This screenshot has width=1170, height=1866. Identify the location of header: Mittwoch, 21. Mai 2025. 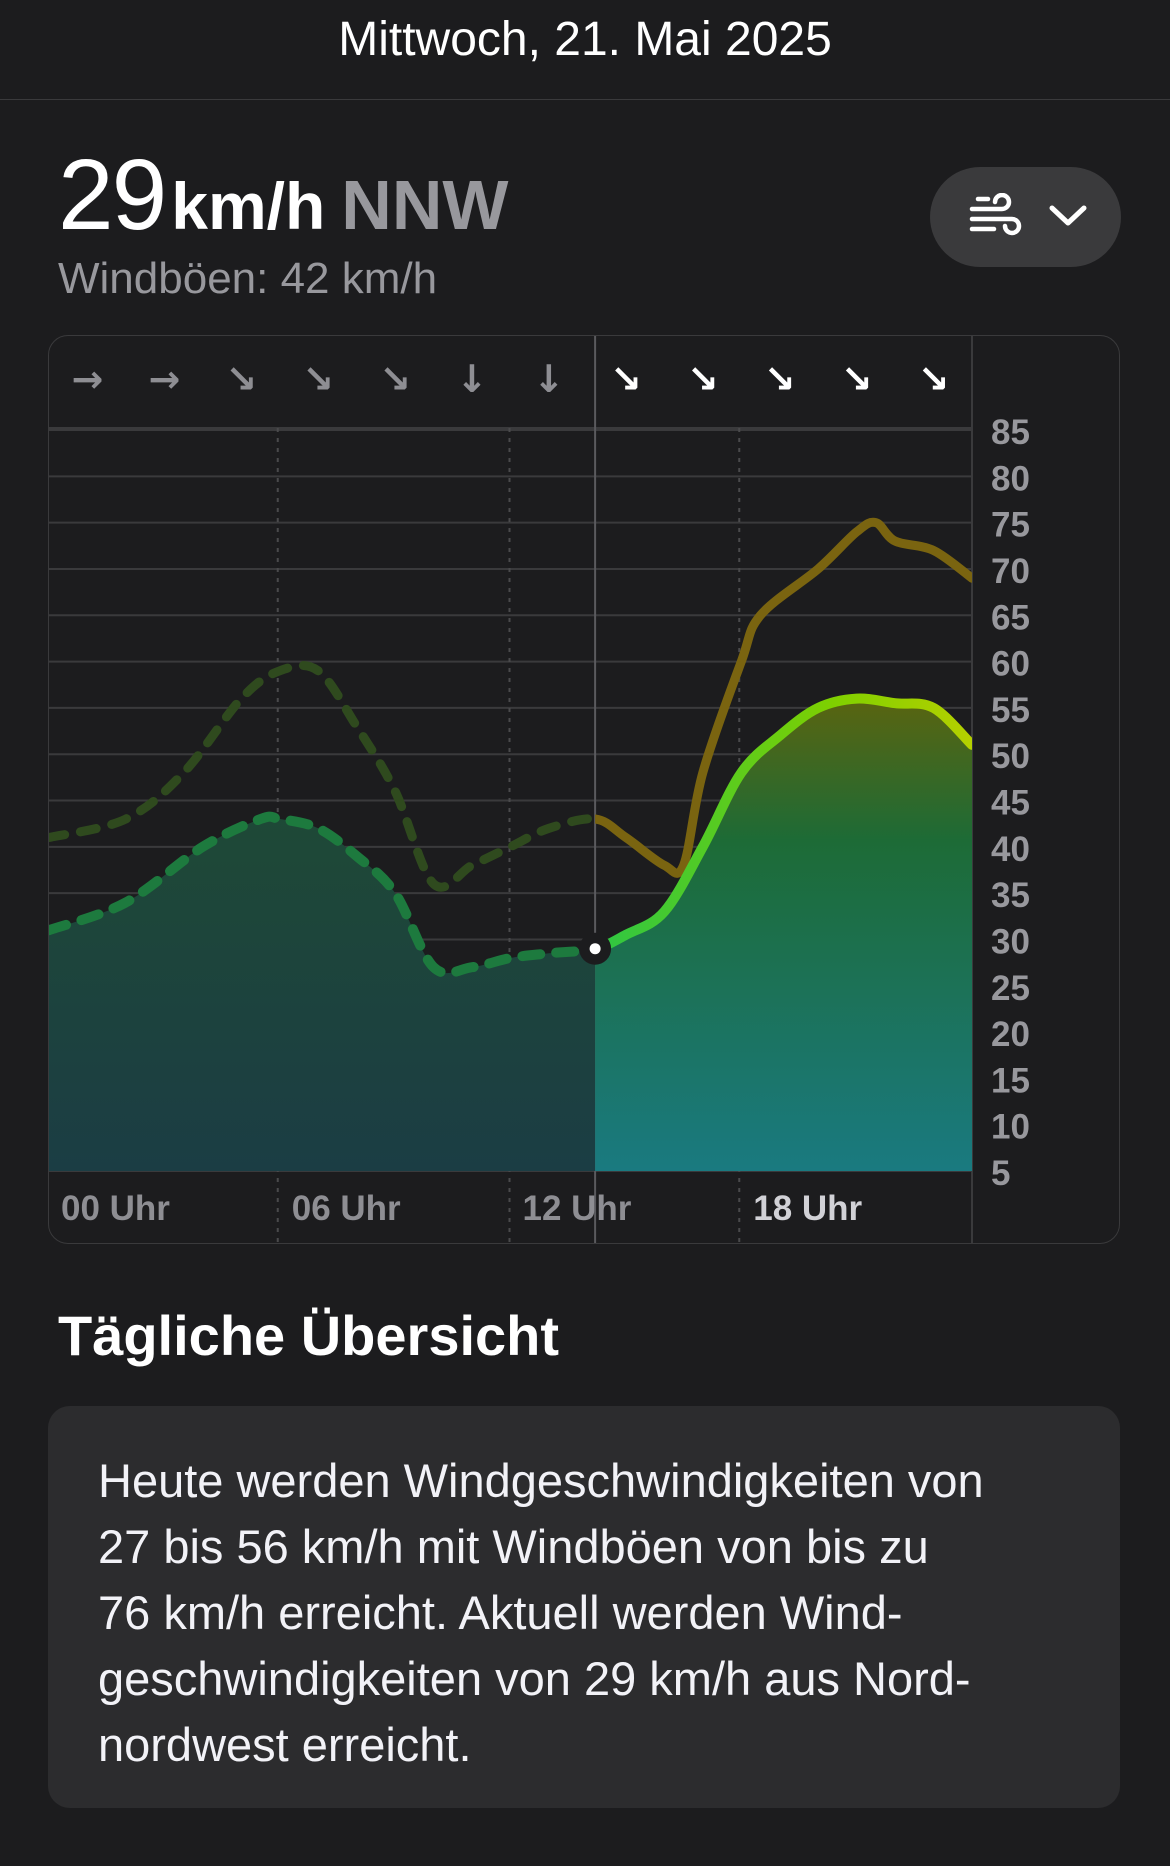
(585, 50).